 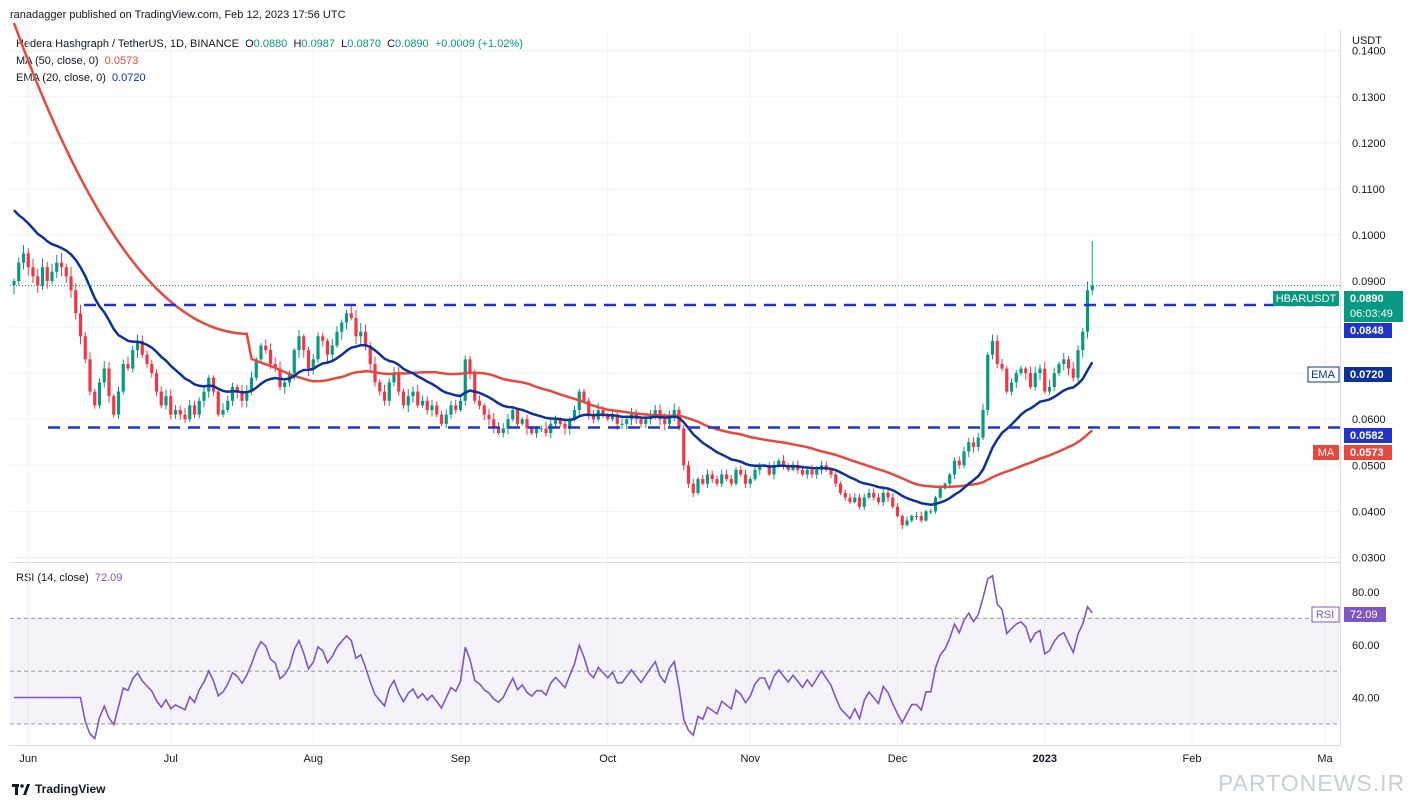 What do you see at coordinates (269, 61) in the screenshot?
I see `ma-legend-row: MA (50, close, 0) 0.0573` at bounding box center [269, 61].